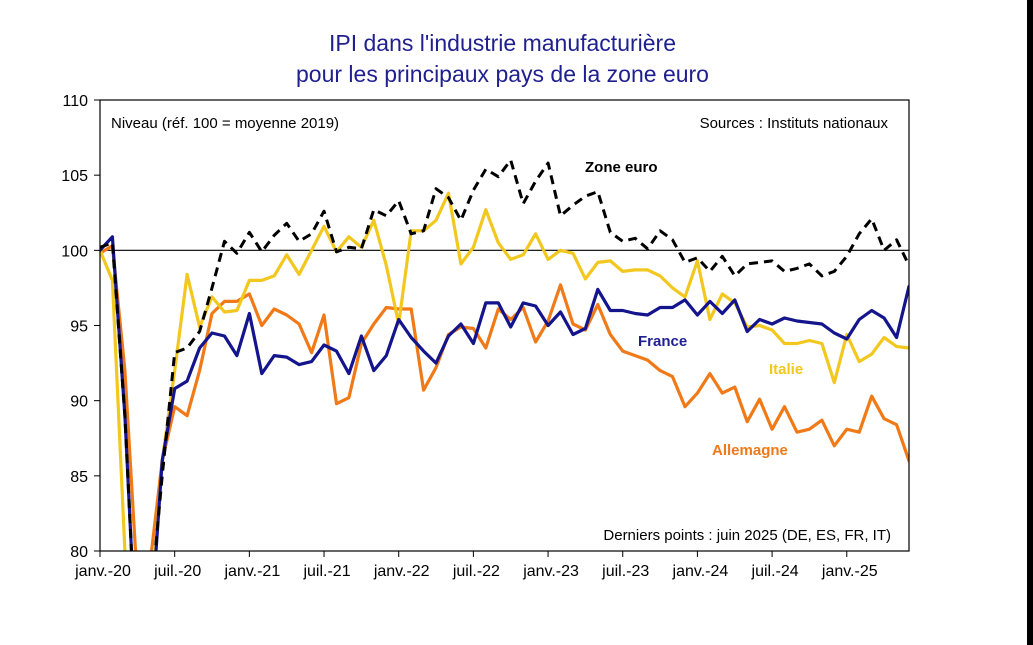 This screenshot has height=645, width=1033. I want to click on series-label-france: France, so click(662, 341).